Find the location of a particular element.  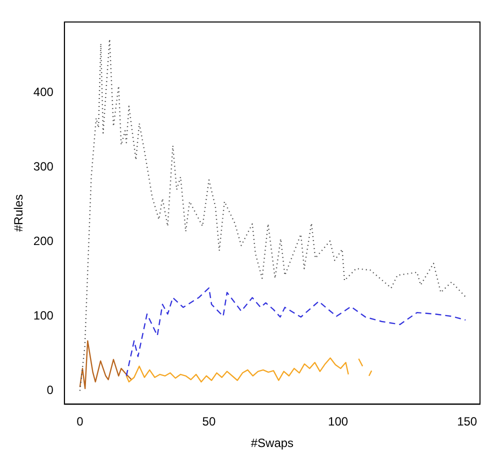

x-tick-label: 150 is located at coordinates (467, 421).